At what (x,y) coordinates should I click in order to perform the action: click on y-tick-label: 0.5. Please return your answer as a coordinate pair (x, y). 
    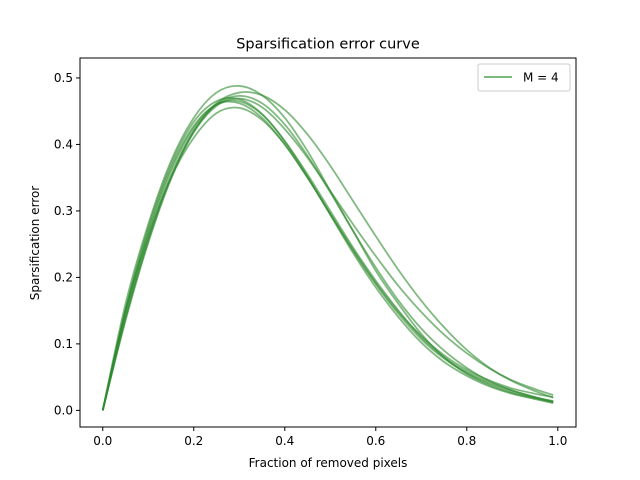
    Looking at the image, I should click on (63, 78).